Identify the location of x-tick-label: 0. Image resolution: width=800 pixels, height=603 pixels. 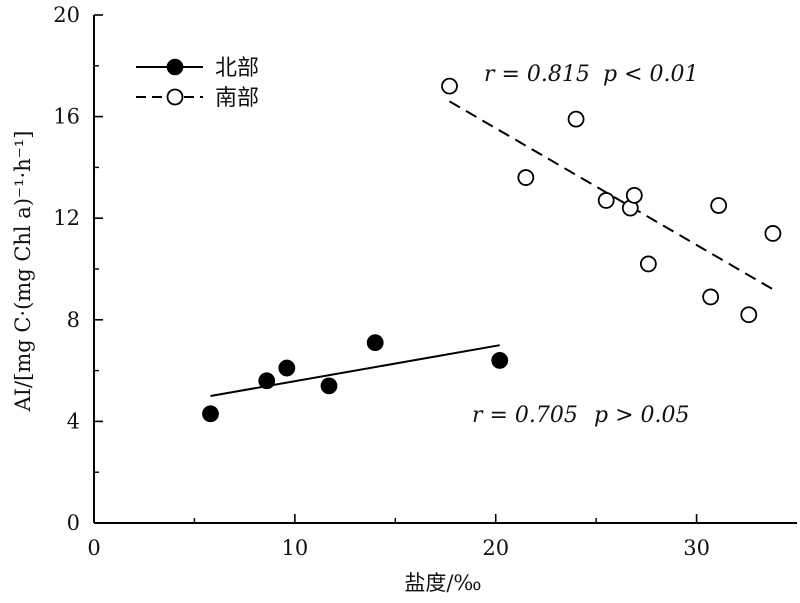
(93, 548).